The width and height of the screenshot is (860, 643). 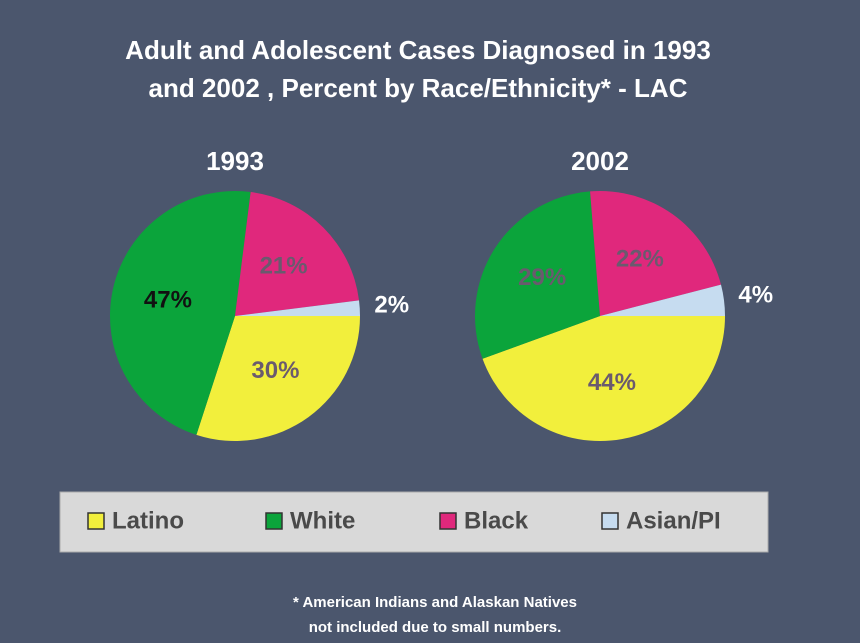 What do you see at coordinates (148, 520) in the screenshot?
I see `legend-label: Latino` at bounding box center [148, 520].